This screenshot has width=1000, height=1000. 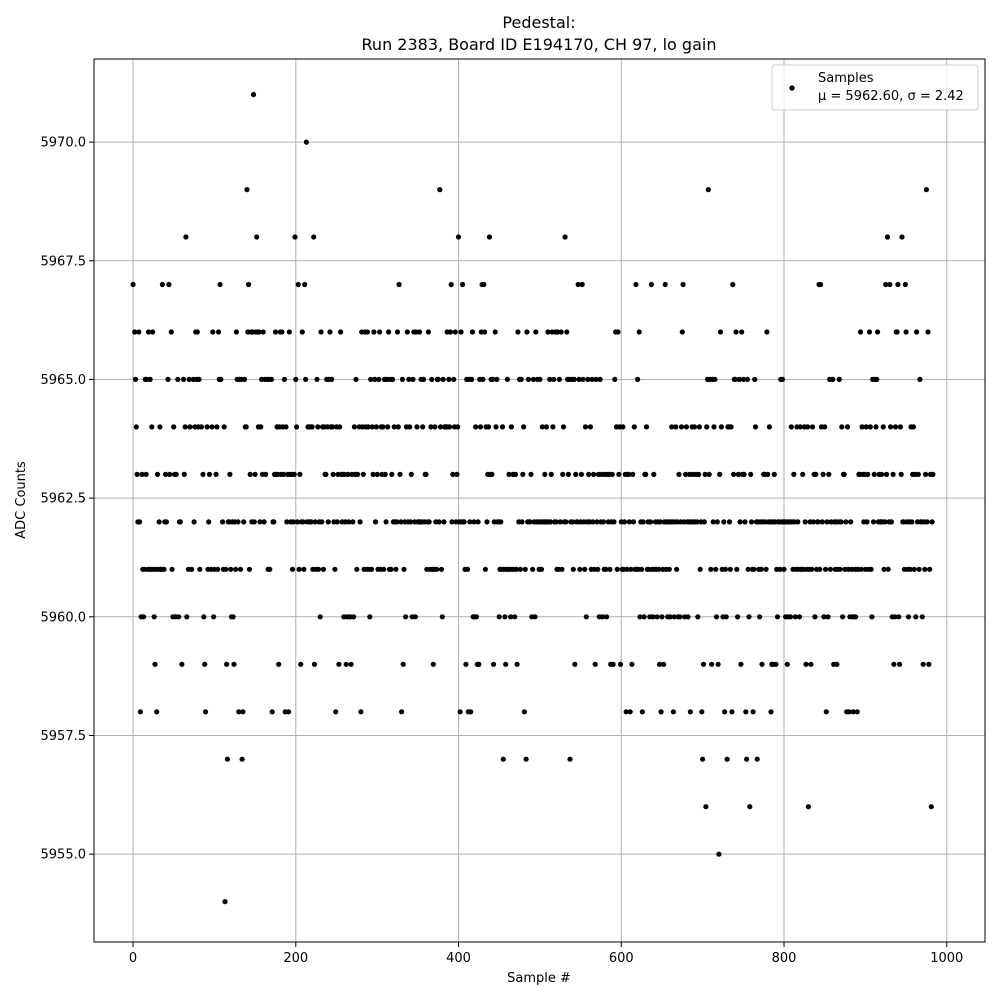 I want to click on y-axis-label: ADC Counts, so click(x=21, y=500).